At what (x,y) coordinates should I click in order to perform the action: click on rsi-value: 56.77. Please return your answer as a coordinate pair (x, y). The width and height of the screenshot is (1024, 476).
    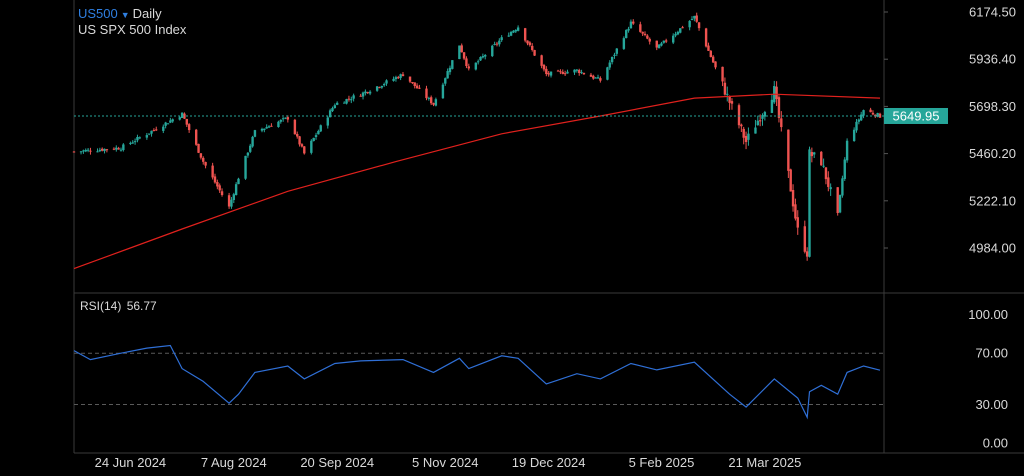
    Looking at the image, I should click on (141, 306).